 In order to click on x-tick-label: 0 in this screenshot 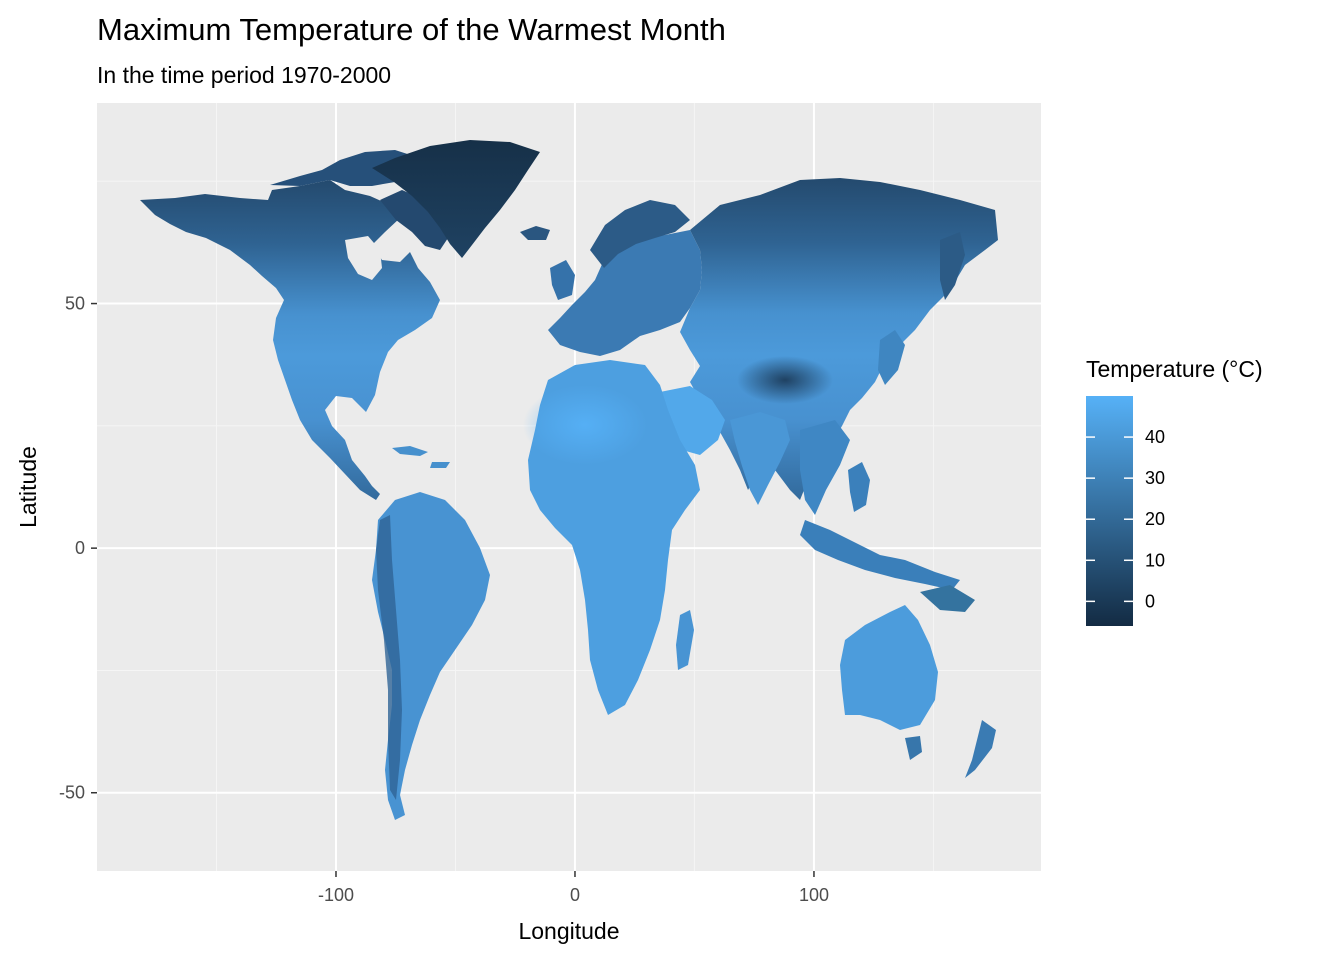, I will do `click(575, 895)`.